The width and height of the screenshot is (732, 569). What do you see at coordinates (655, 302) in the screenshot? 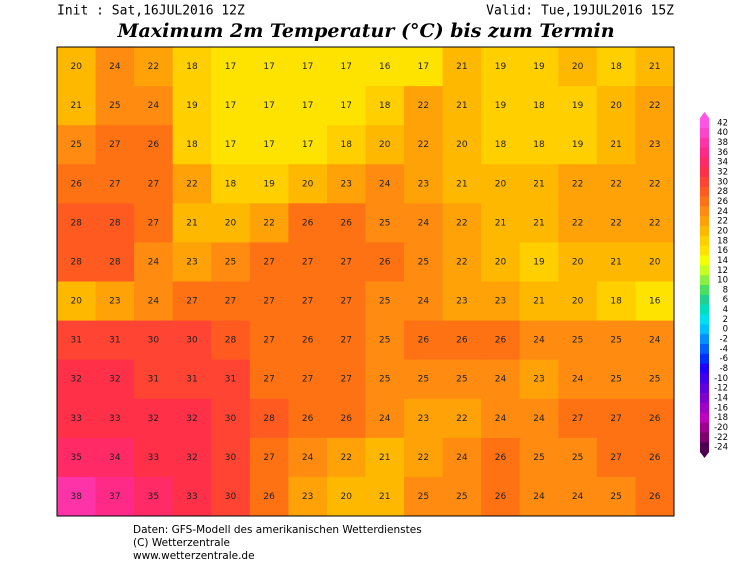
I see `temperature-label: 16` at bounding box center [655, 302].